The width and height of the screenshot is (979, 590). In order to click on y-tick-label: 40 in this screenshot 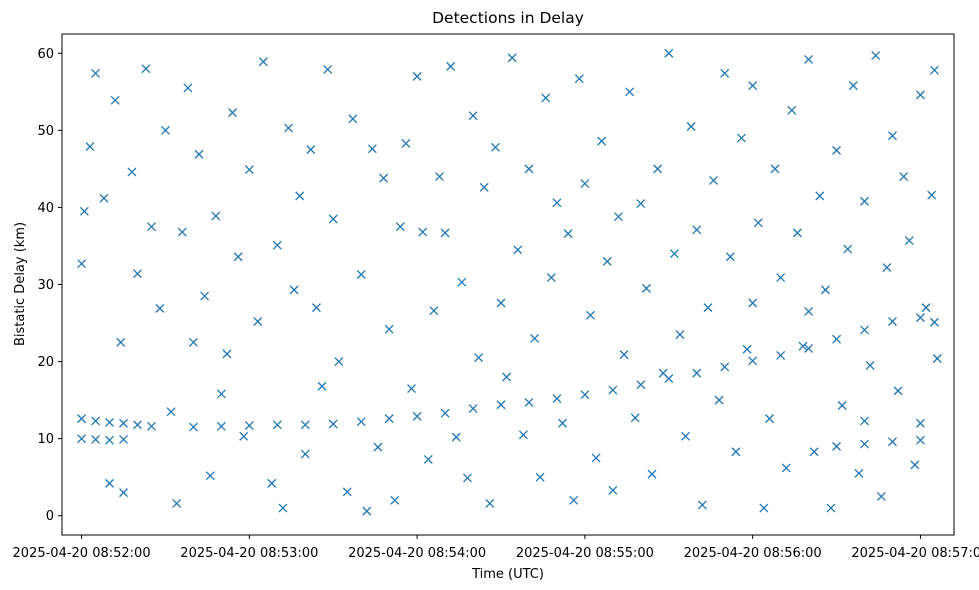, I will do `click(45, 208)`.